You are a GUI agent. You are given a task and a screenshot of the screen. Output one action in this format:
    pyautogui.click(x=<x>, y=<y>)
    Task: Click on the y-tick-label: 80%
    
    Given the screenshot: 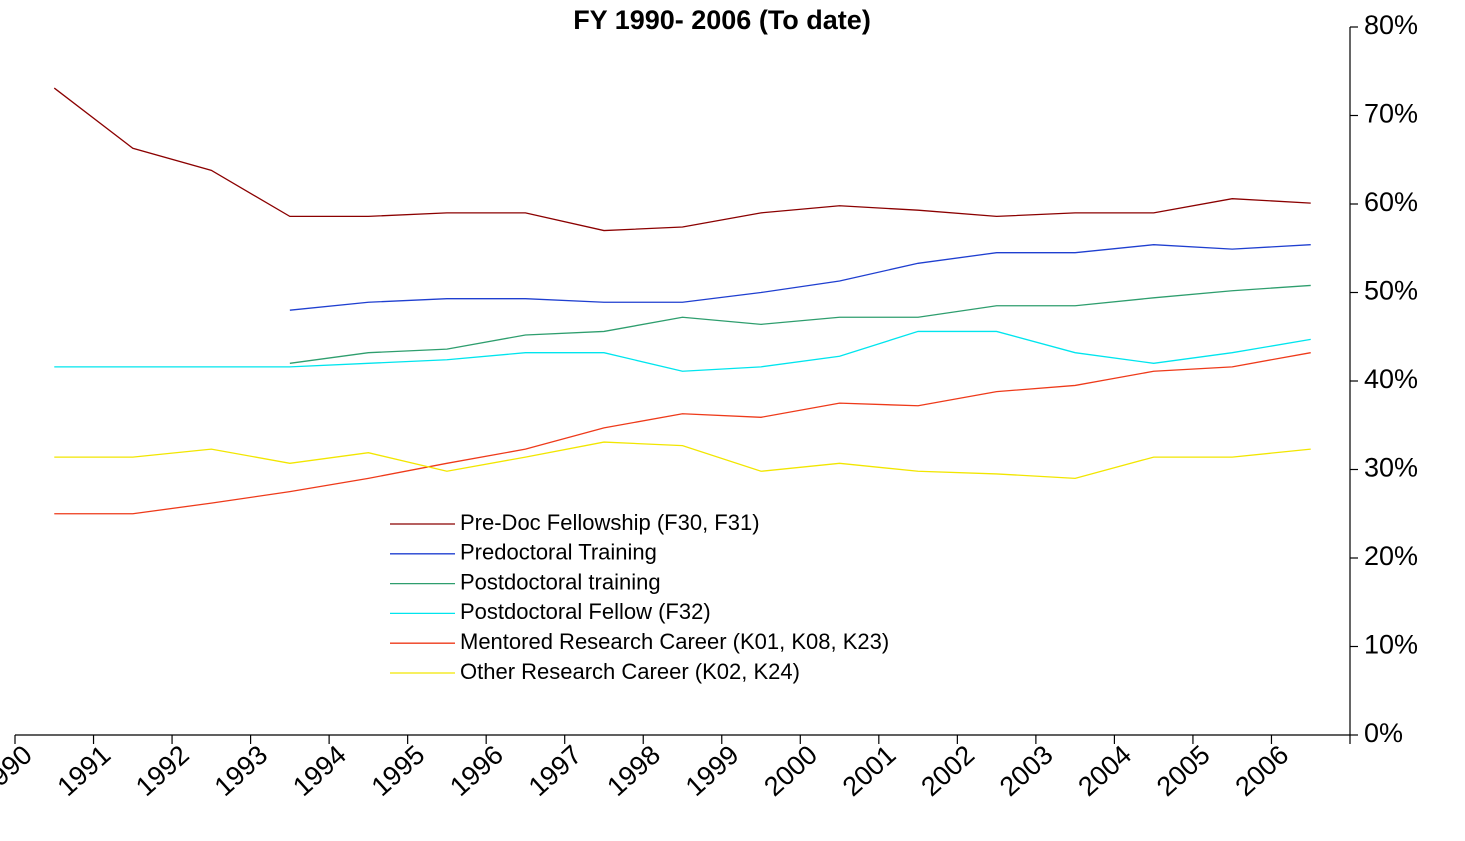 What is the action you would take?
    pyautogui.click(x=1391, y=25)
    